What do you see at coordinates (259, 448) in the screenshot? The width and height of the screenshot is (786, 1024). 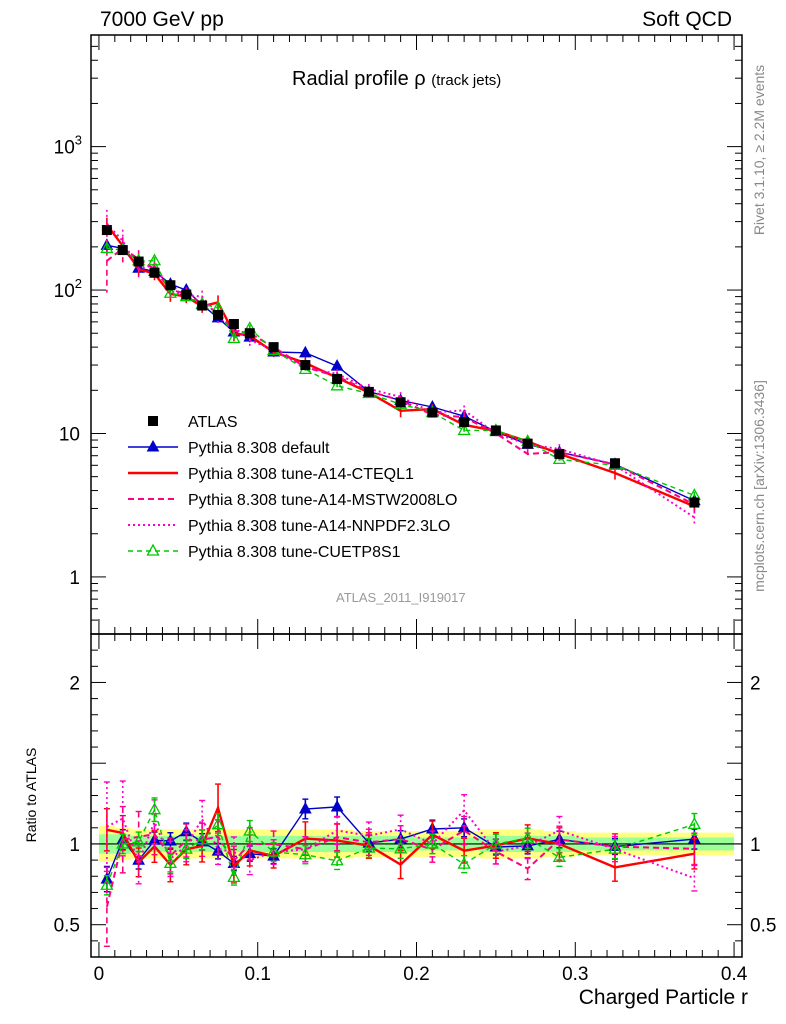 I see `legend-label-default: Pythia 8.308 default` at bounding box center [259, 448].